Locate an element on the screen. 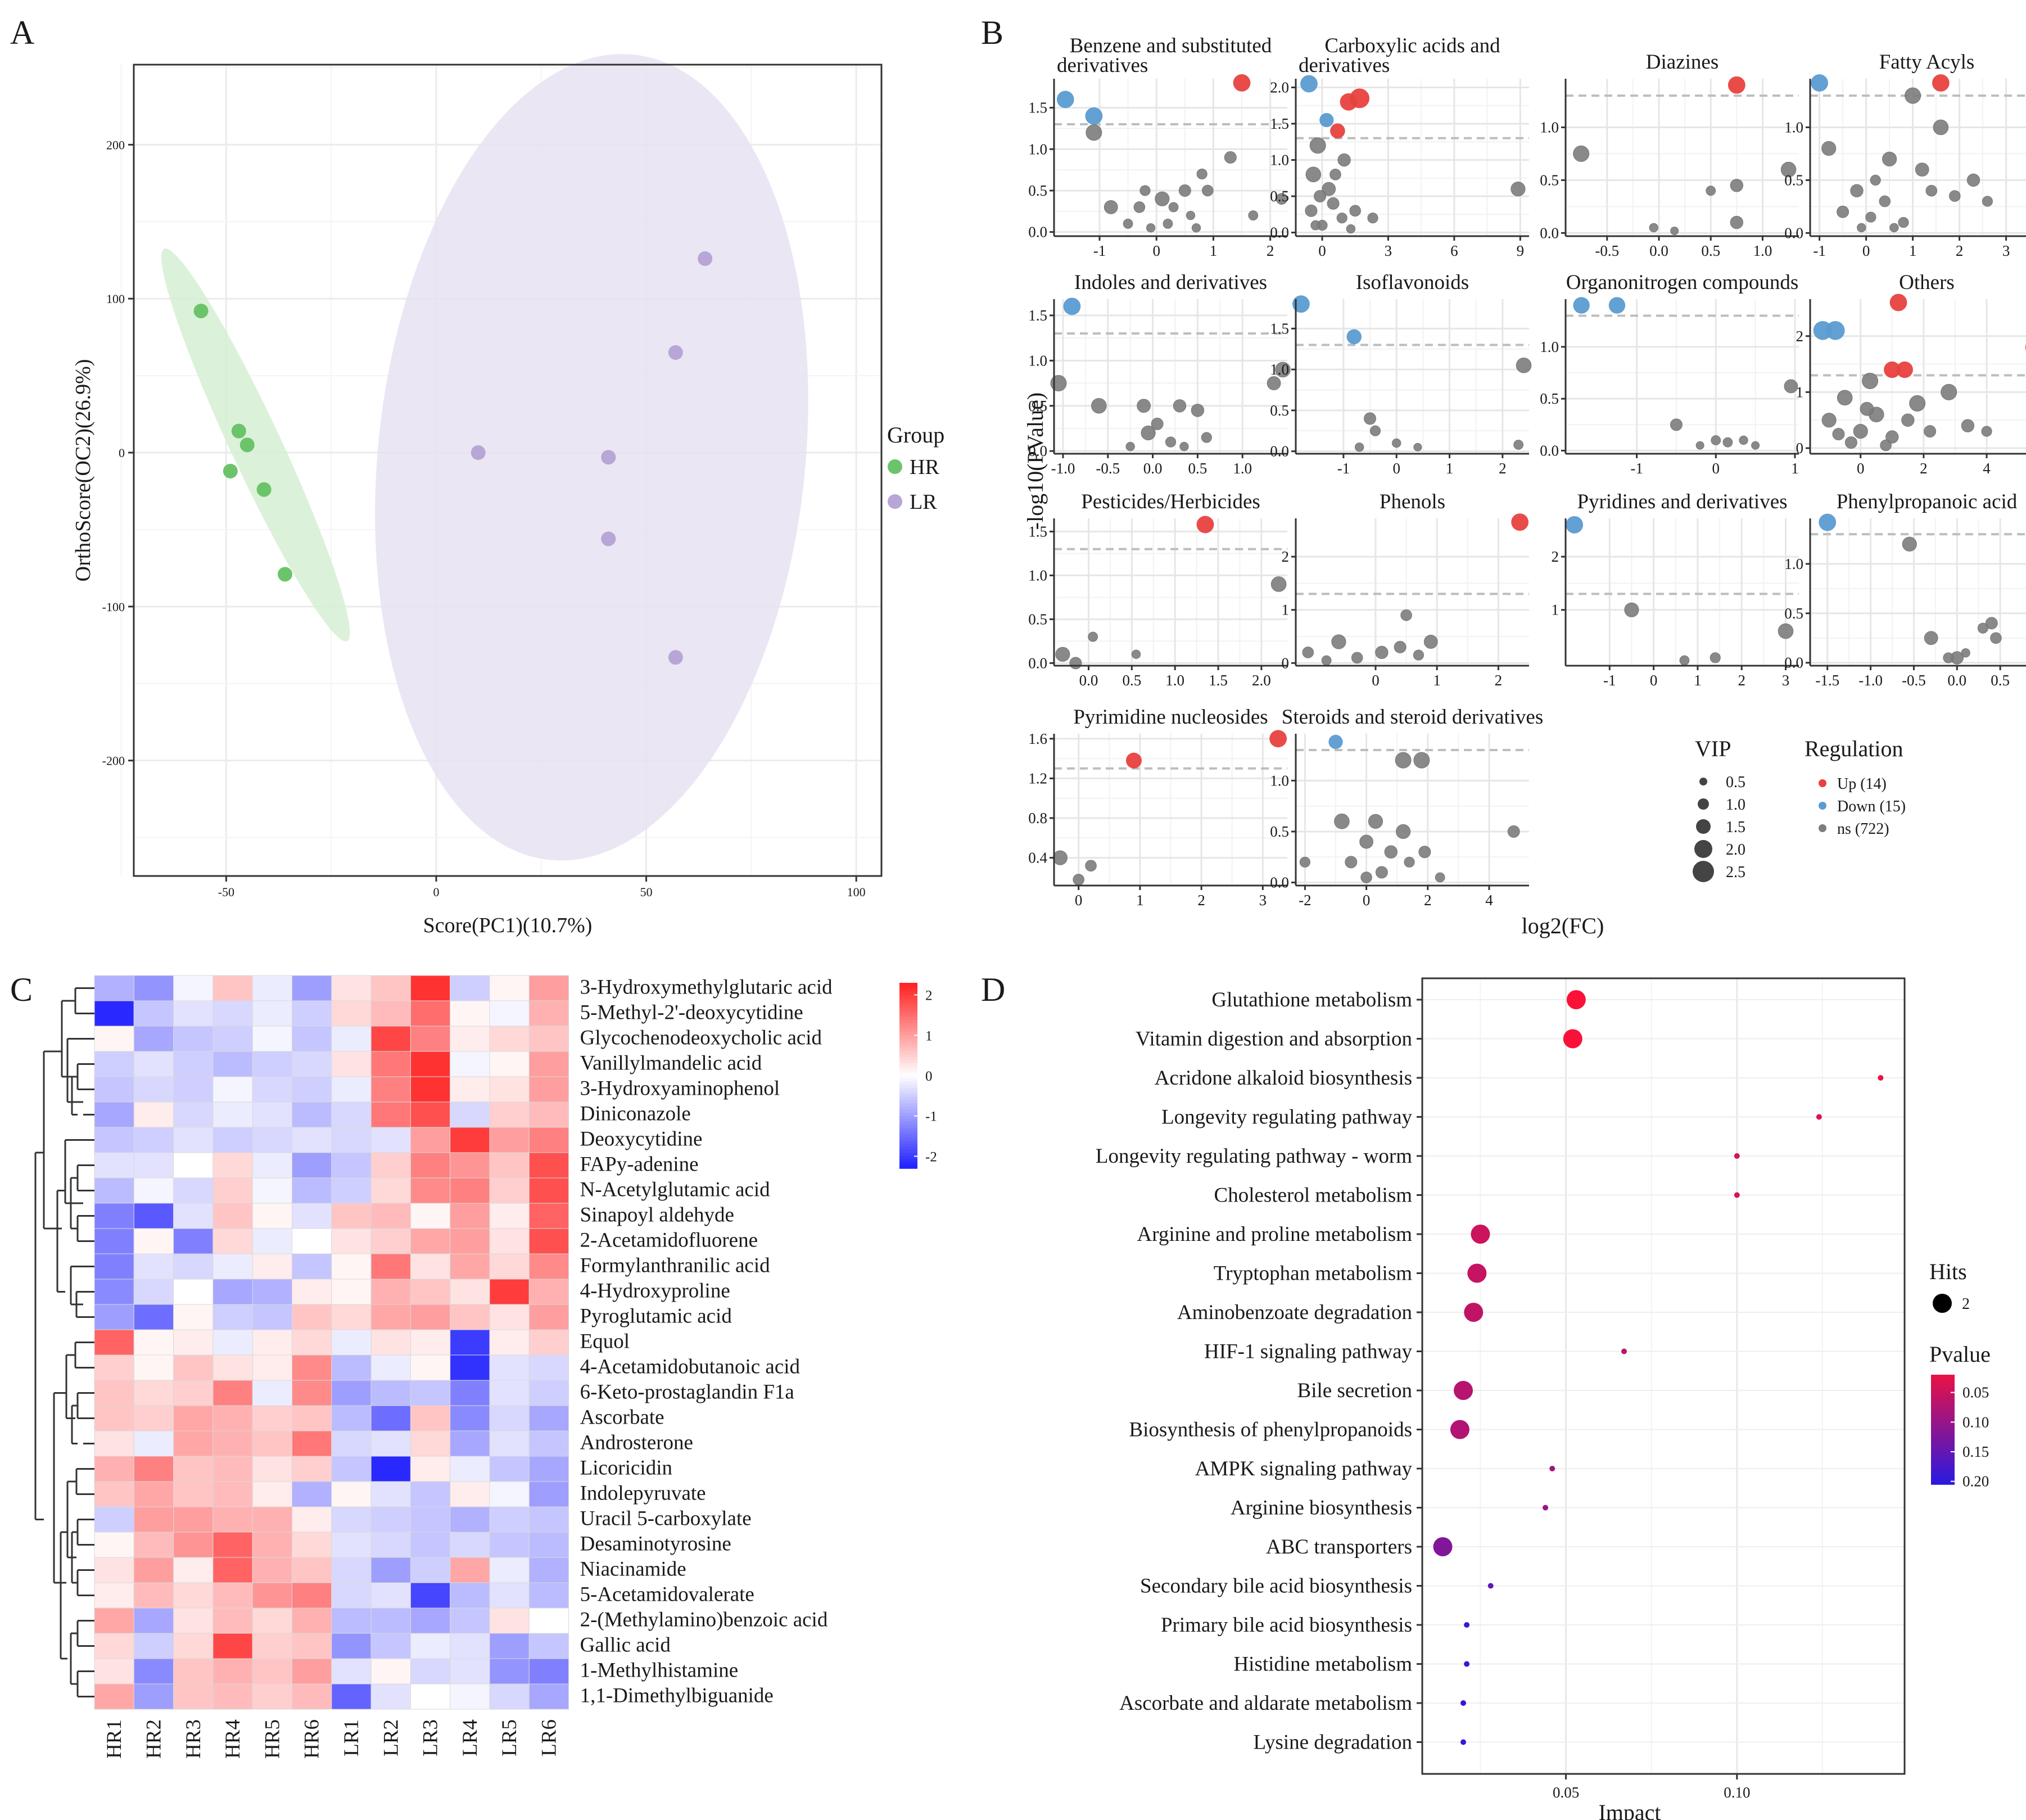 This screenshot has height=1820, width=2026. row-dendrogram is located at coordinates (64, 1342).